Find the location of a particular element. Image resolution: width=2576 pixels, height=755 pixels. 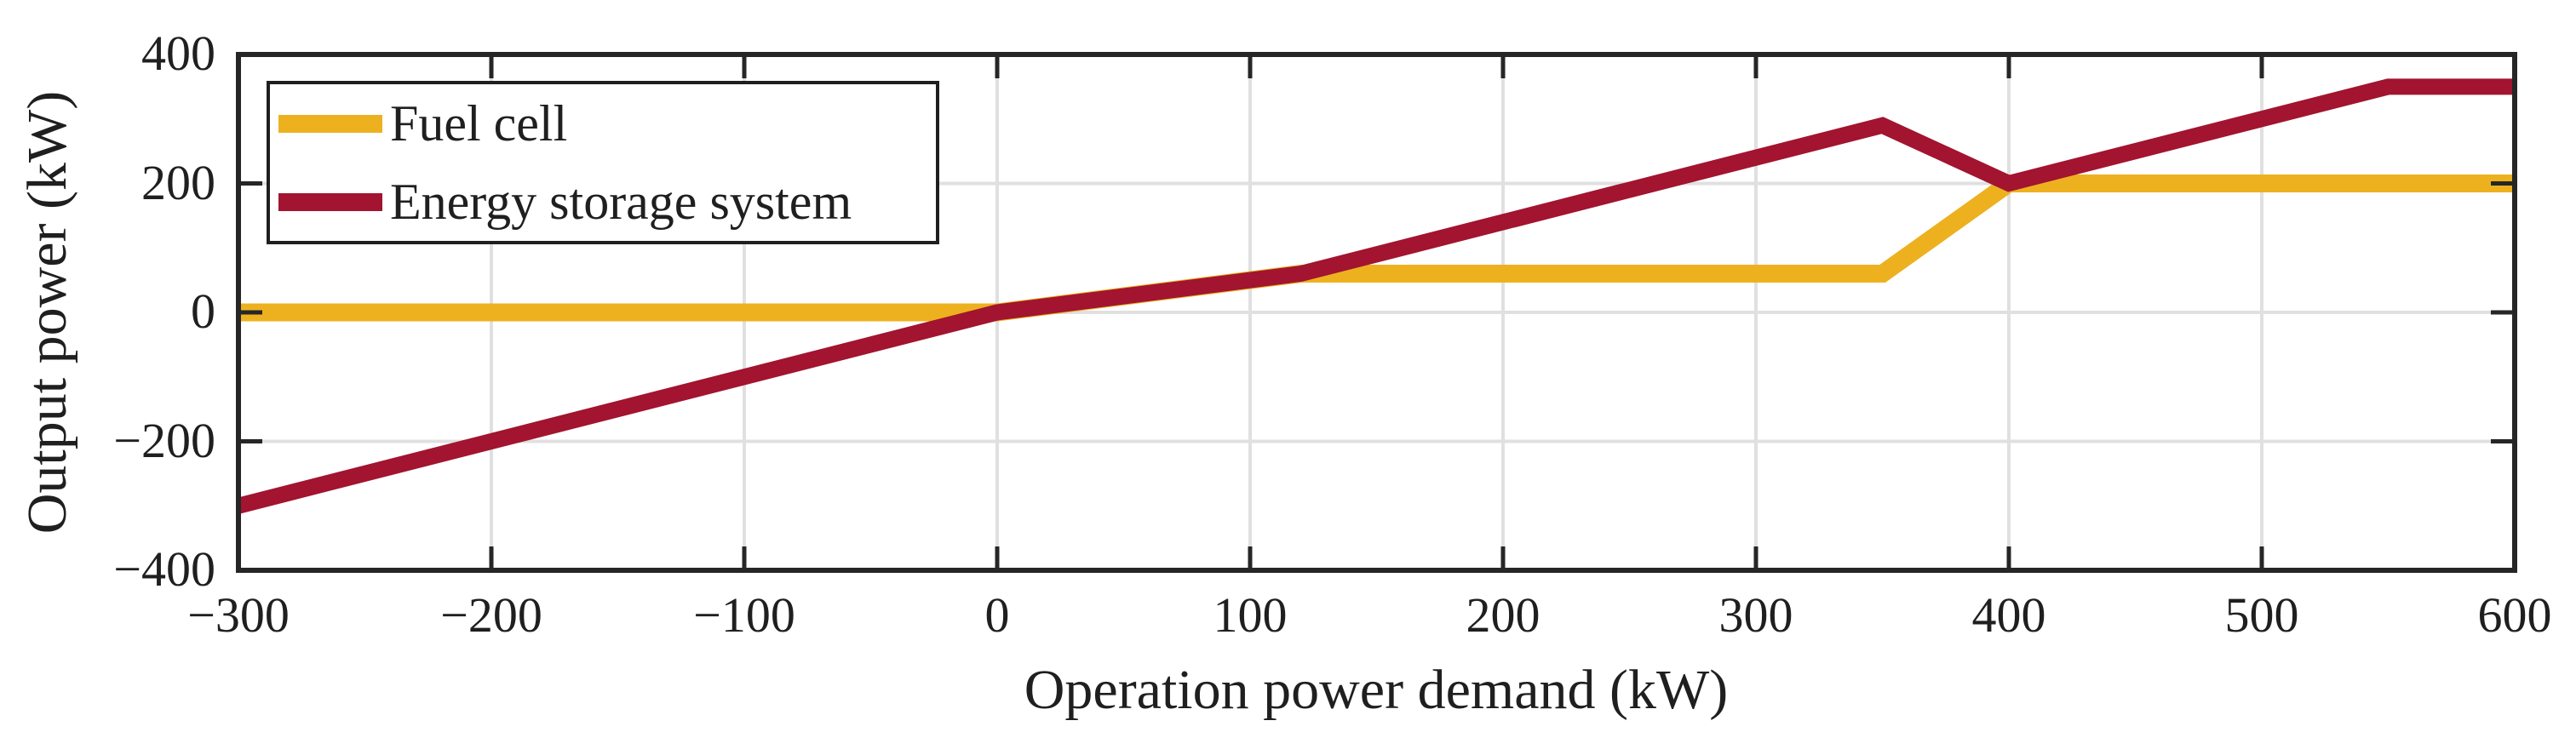

fuel-cell-line-swatch is located at coordinates (330, 123).